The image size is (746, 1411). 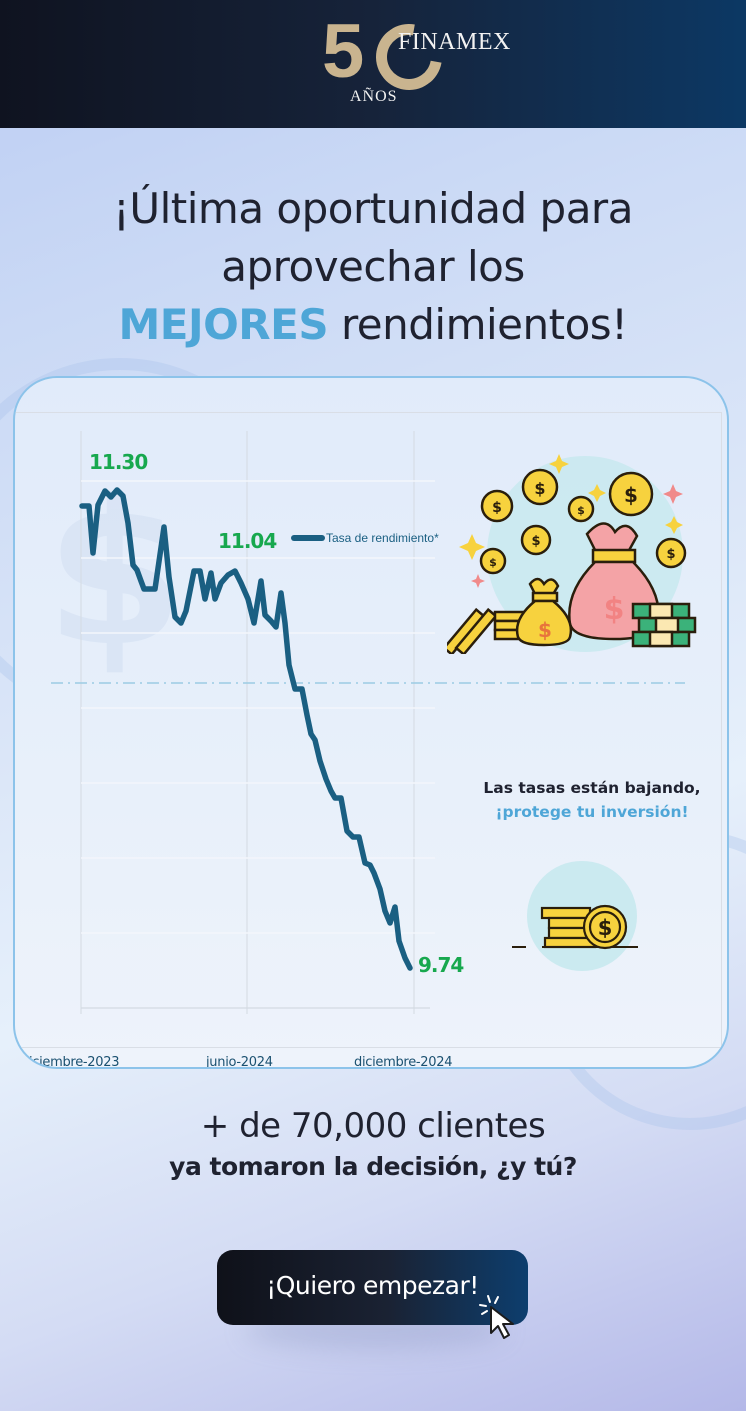 What do you see at coordinates (478, 324) in the screenshot?
I see `headline-rest: rendimientos!` at bounding box center [478, 324].